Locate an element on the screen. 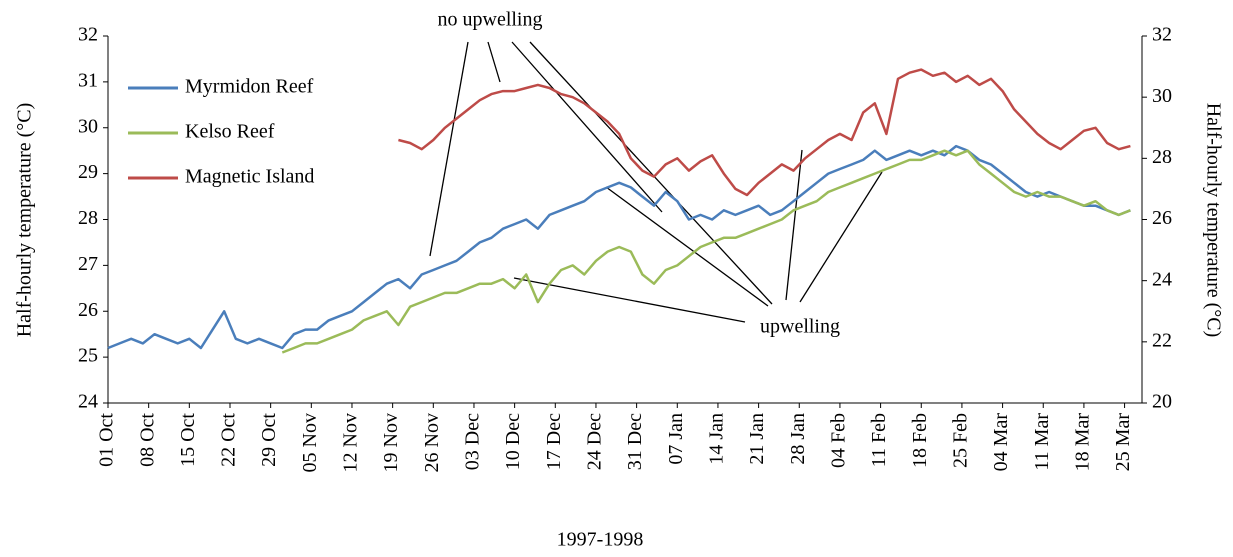 The height and width of the screenshot is (557, 1233). data-line is located at coordinates (764, 132).